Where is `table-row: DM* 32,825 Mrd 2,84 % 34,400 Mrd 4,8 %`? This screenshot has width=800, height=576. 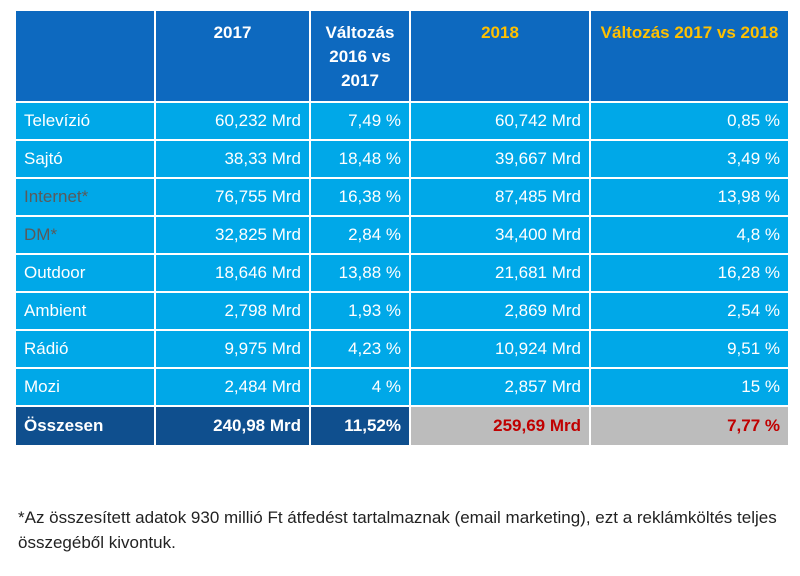
table-row: DM* 32,825 Mrd 2,84 % 34,400 Mrd 4,8 % is located at coordinates (402, 235).